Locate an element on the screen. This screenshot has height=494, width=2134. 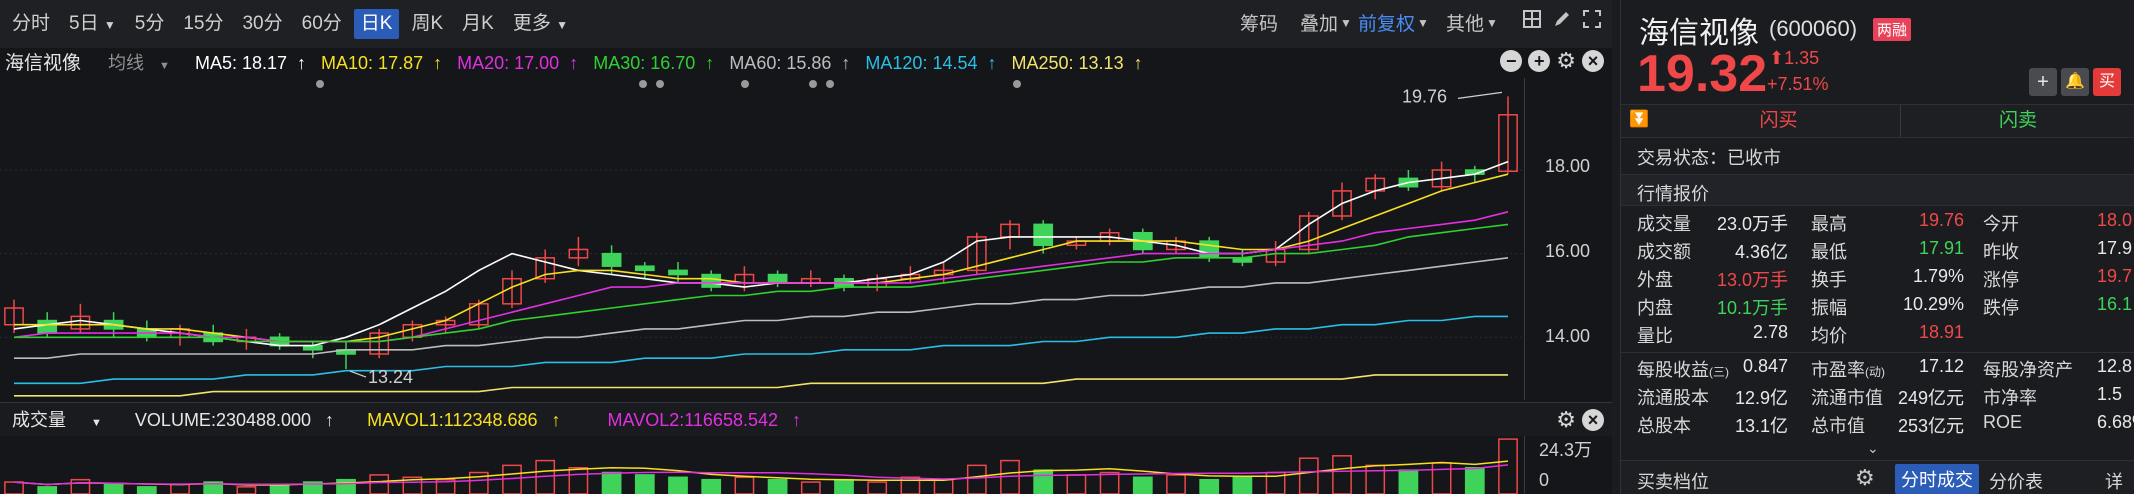
tab-weekly-k: 周K is located at coordinates (427, 23).